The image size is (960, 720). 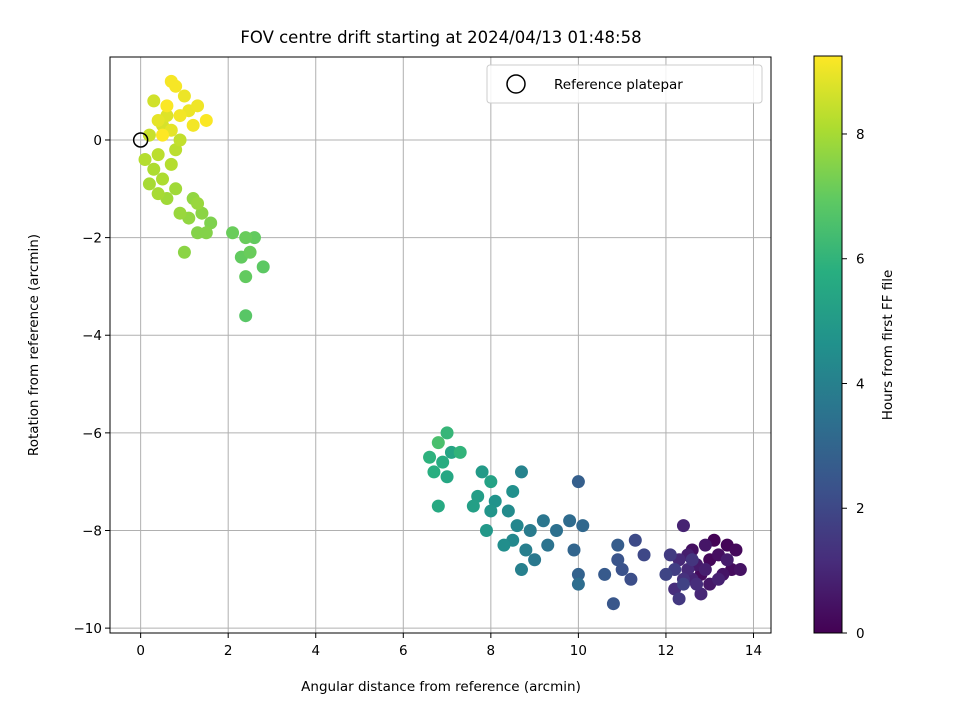 What do you see at coordinates (828, 344) in the screenshot?
I see `colorbar-gradient` at bounding box center [828, 344].